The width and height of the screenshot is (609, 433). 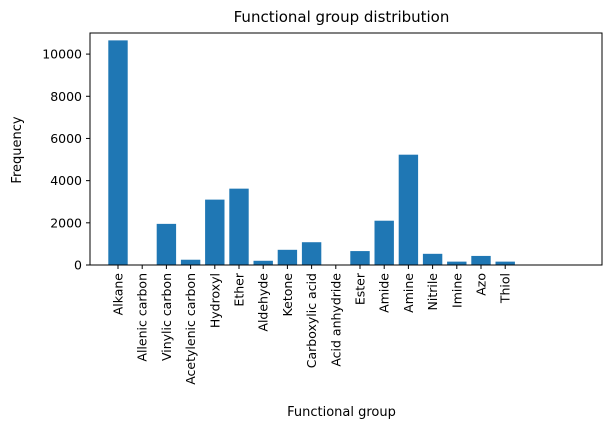 I want to click on bar-thiol, so click(x=505, y=263).